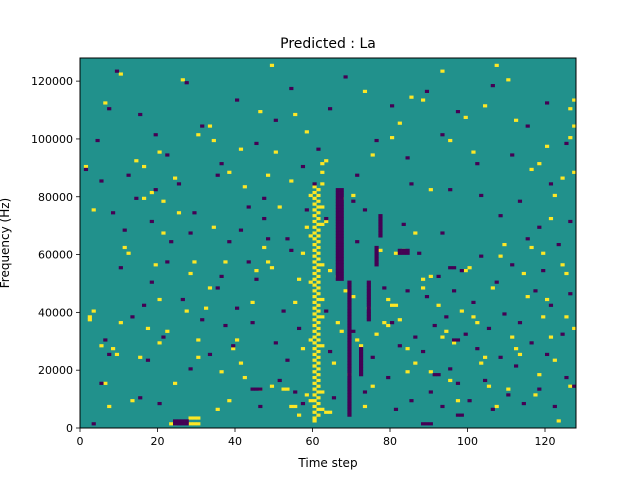 This screenshot has width=640, height=480. I want to click on y-axis: 0 20000 40000 60000 80000 100000 120000, so click(55, 255).